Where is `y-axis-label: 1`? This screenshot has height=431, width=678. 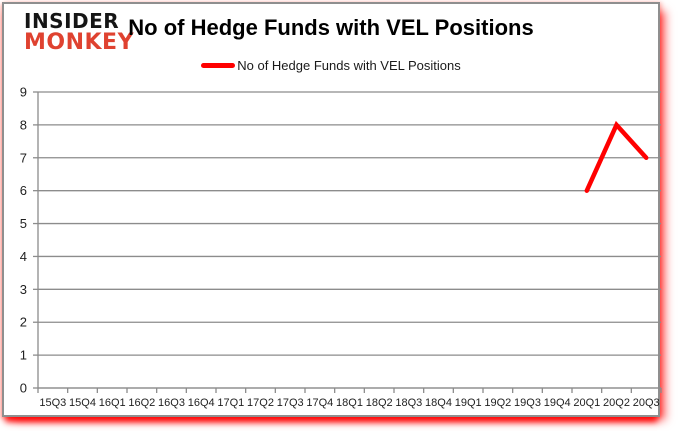
y-axis-label: 1 is located at coordinates (23, 355).